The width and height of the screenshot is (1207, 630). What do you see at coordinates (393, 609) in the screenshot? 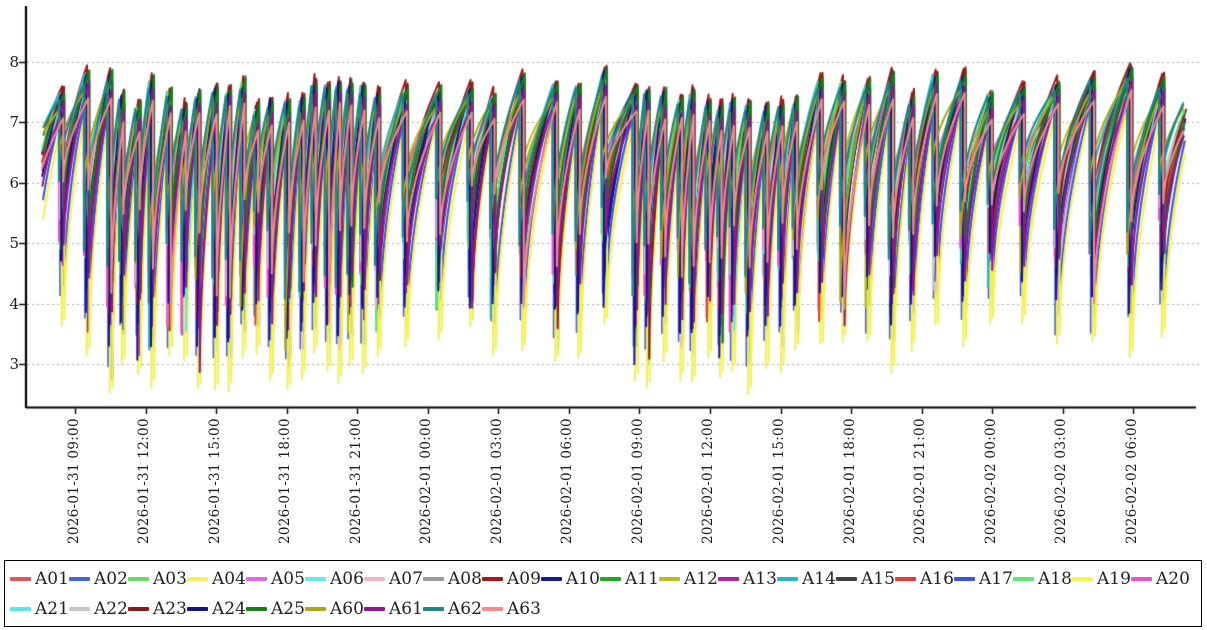
I see `legend-item: A61` at bounding box center [393, 609].